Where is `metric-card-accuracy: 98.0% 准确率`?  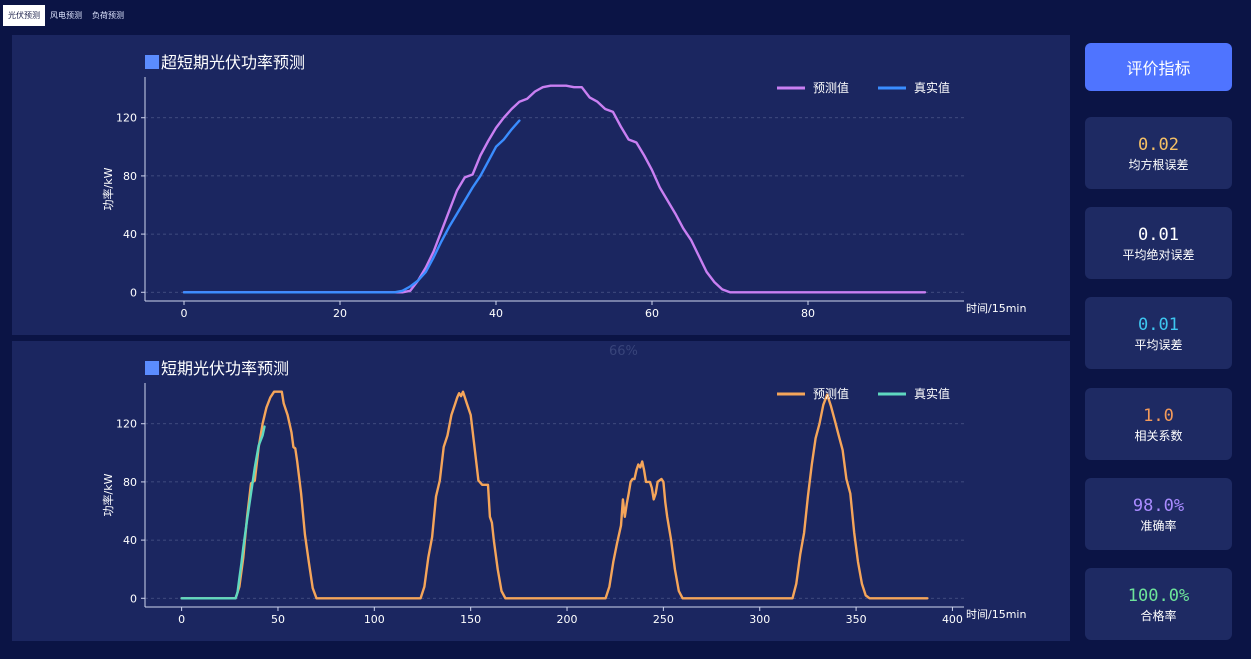 metric-card-accuracy: 98.0% 准确率 is located at coordinates (1158, 514).